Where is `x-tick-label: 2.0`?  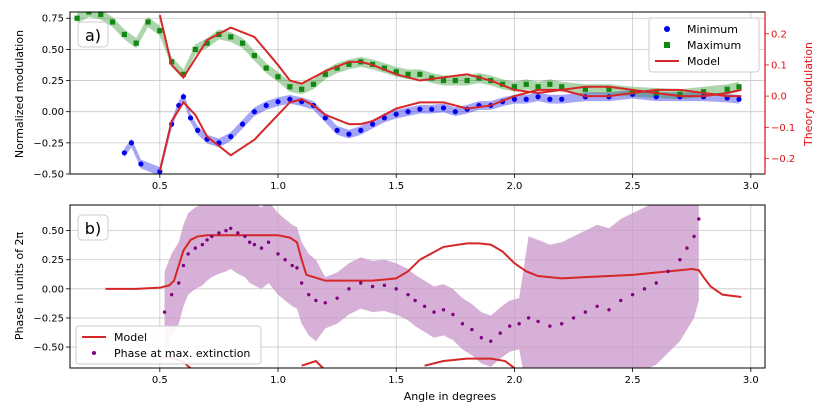 x-tick-label: 2.0 is located at coordinates (514, 380).